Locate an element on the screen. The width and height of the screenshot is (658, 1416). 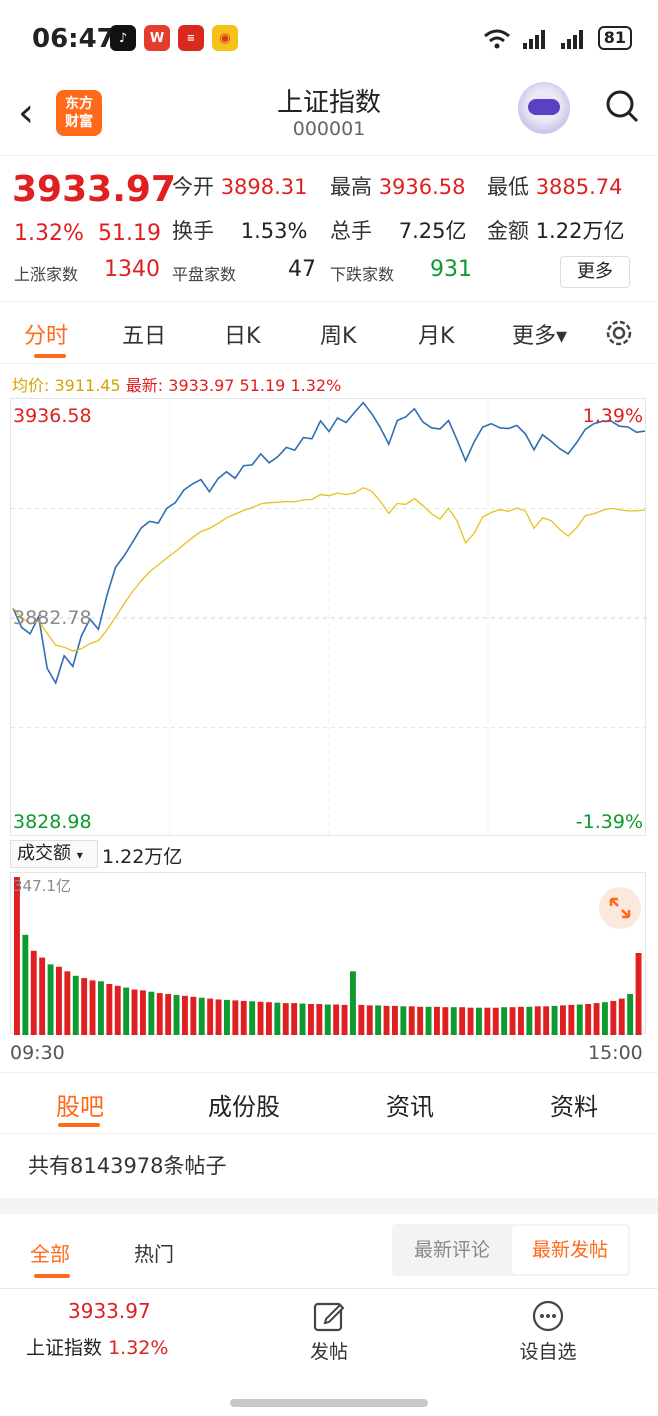
axis-mid-left: 3882.78 is located at coordinates (52, 618).